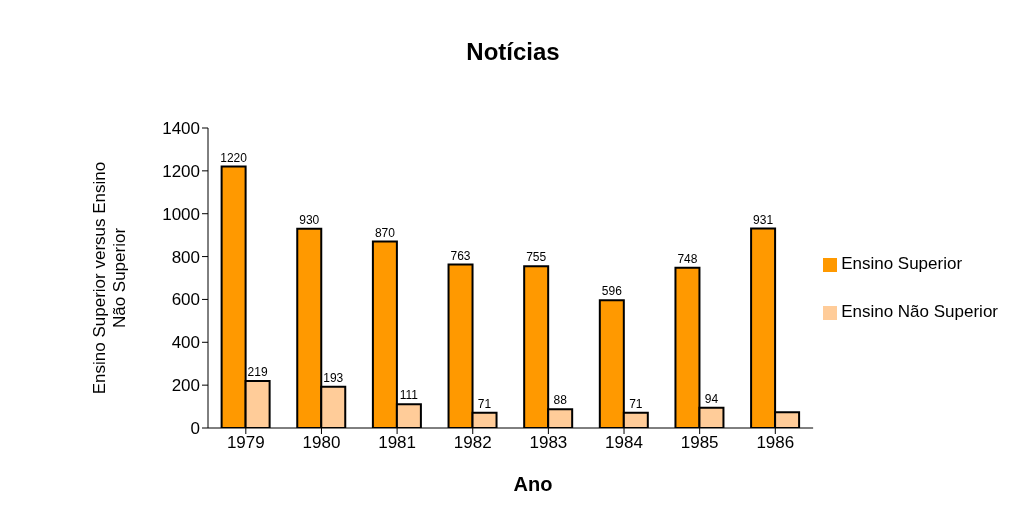 The height and width of the screenshot is (521, 1027). What do you see at coordinates (533, 484) in the screenshot?
I see `x-axis-title: Ano` at bounding box center [533, 484].